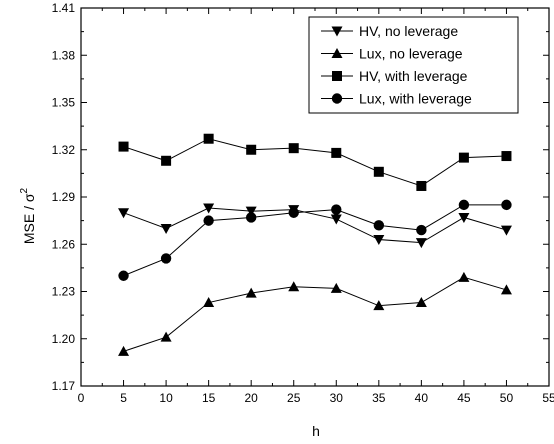 The height and width of the screenshot is (444, 554). I want to click on x-tick-label: 45, so click(464, 398).